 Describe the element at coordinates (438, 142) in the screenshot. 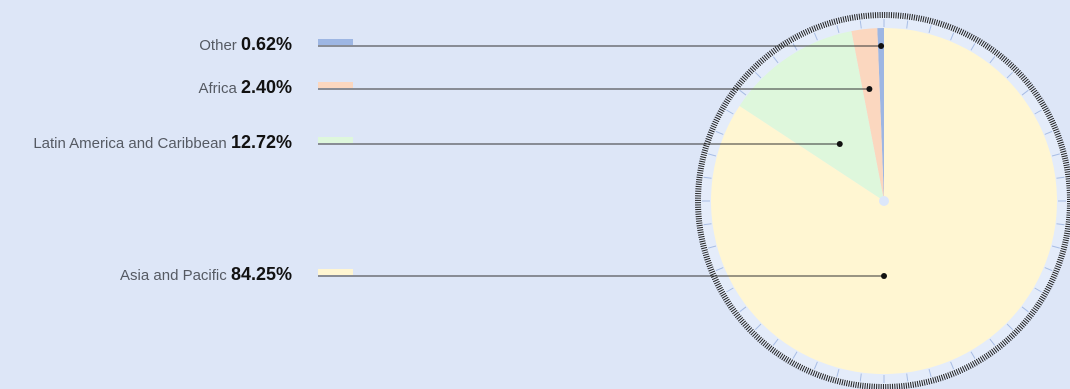

I see `legend-row-latin-america-and-caribbean: Latin America and Caribbean 12.72%` at that location.